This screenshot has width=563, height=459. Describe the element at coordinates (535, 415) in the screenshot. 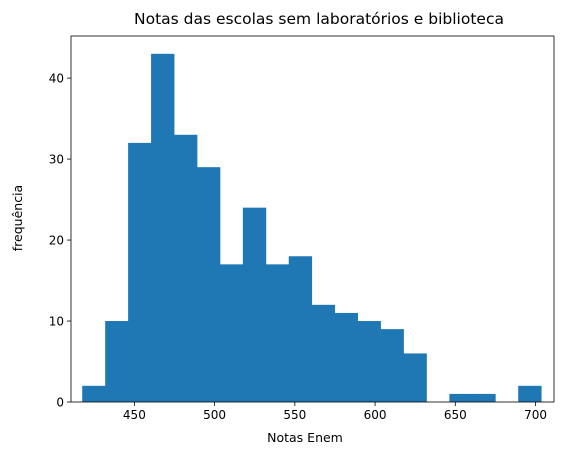

I see `x-tick-label: 700` at that location.